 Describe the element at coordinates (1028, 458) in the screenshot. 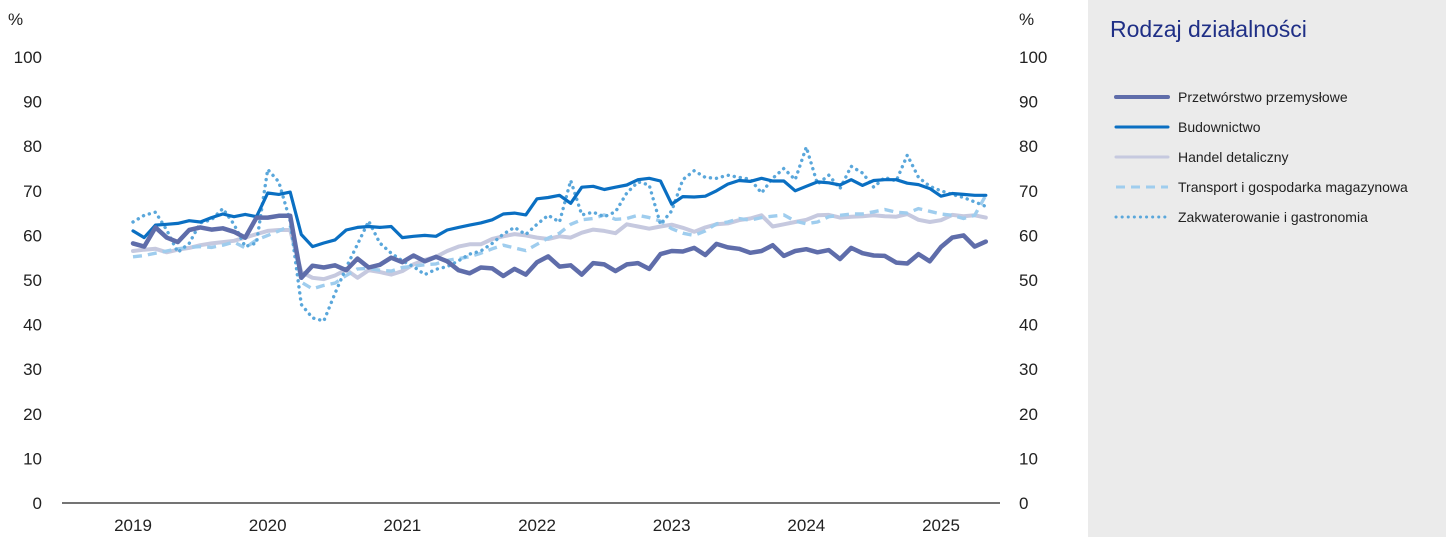

I see `y-tick-label-right: 10` at that location.